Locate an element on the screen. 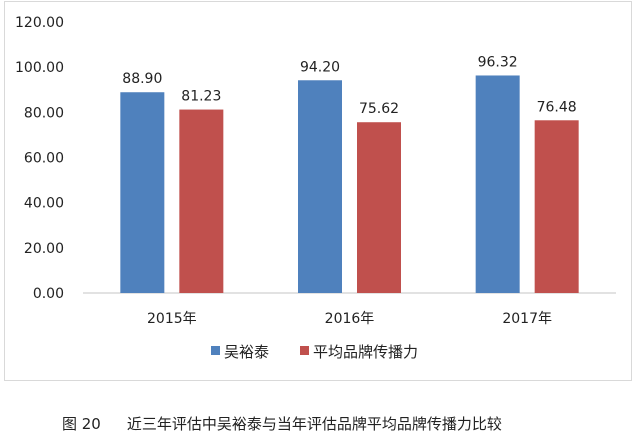 The width and height of the screenshot is (640, 437). caption-text: 近三年评估中吴裕泰与当年评估品牌平均品牌传播力比较 is located at coordinates (314, 424).